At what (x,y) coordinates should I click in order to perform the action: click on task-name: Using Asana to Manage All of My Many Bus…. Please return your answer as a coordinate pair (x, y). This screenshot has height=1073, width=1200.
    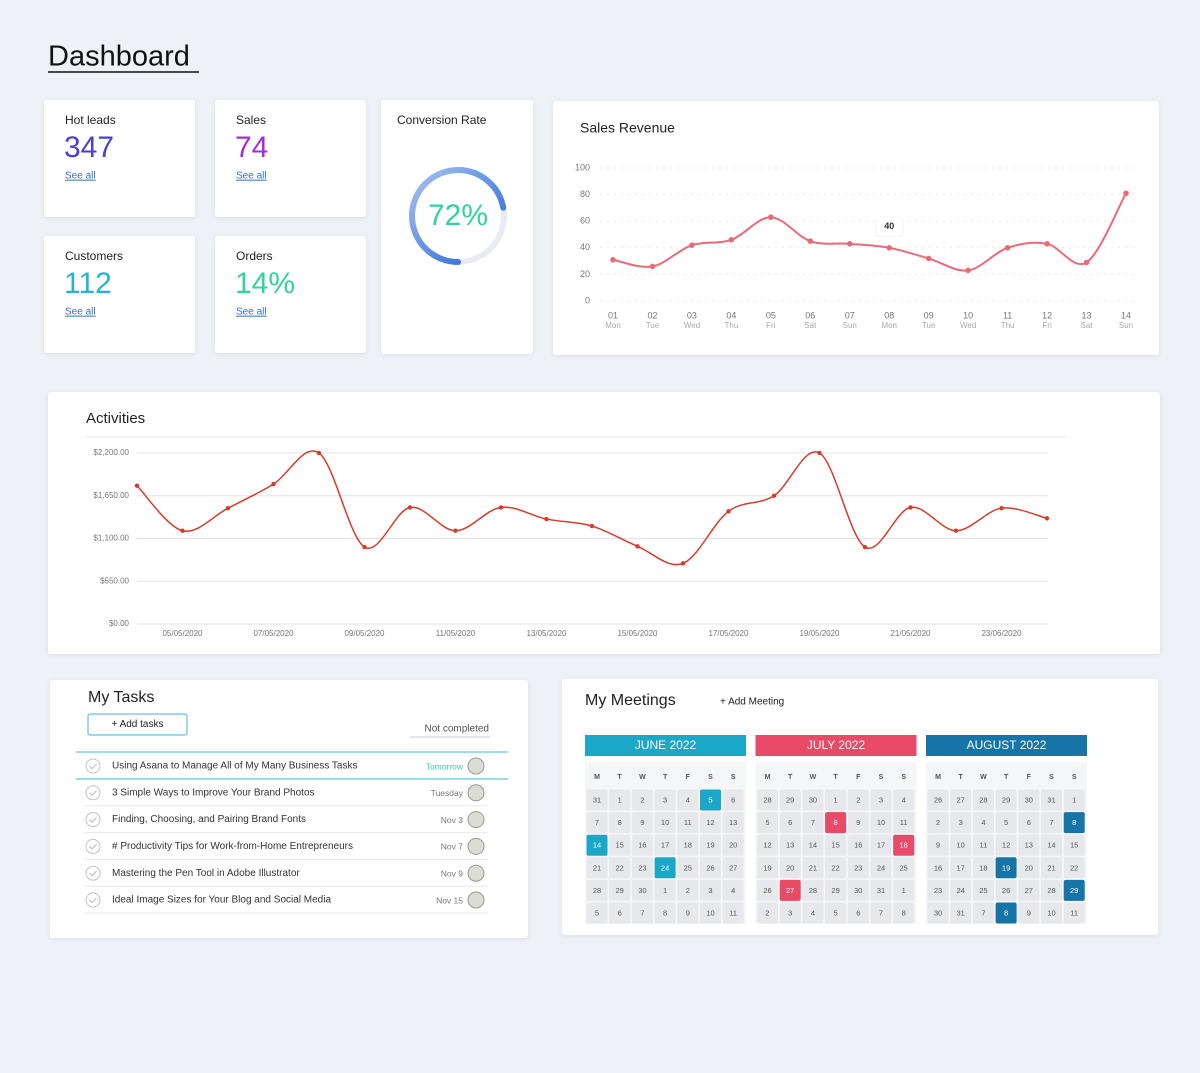
    Looking at the image, I should click on (235, 766).